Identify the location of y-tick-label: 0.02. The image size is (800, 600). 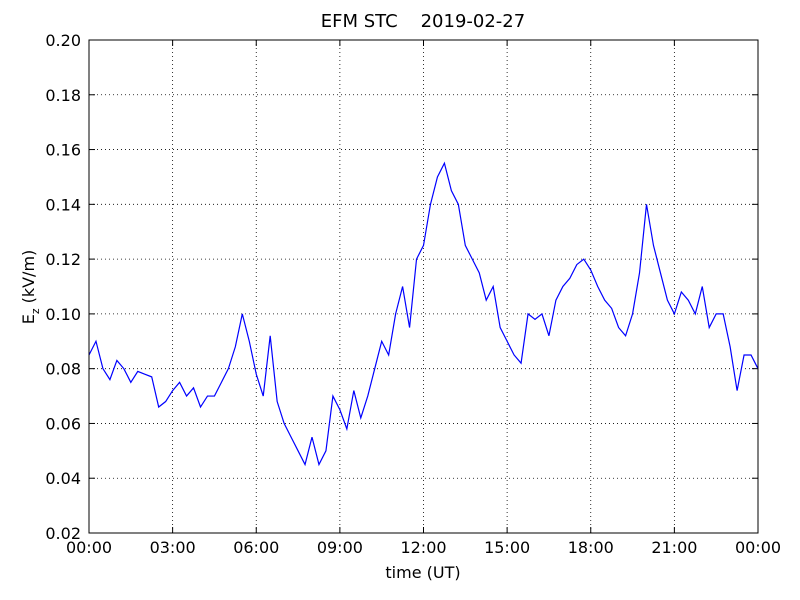
(63, 533).